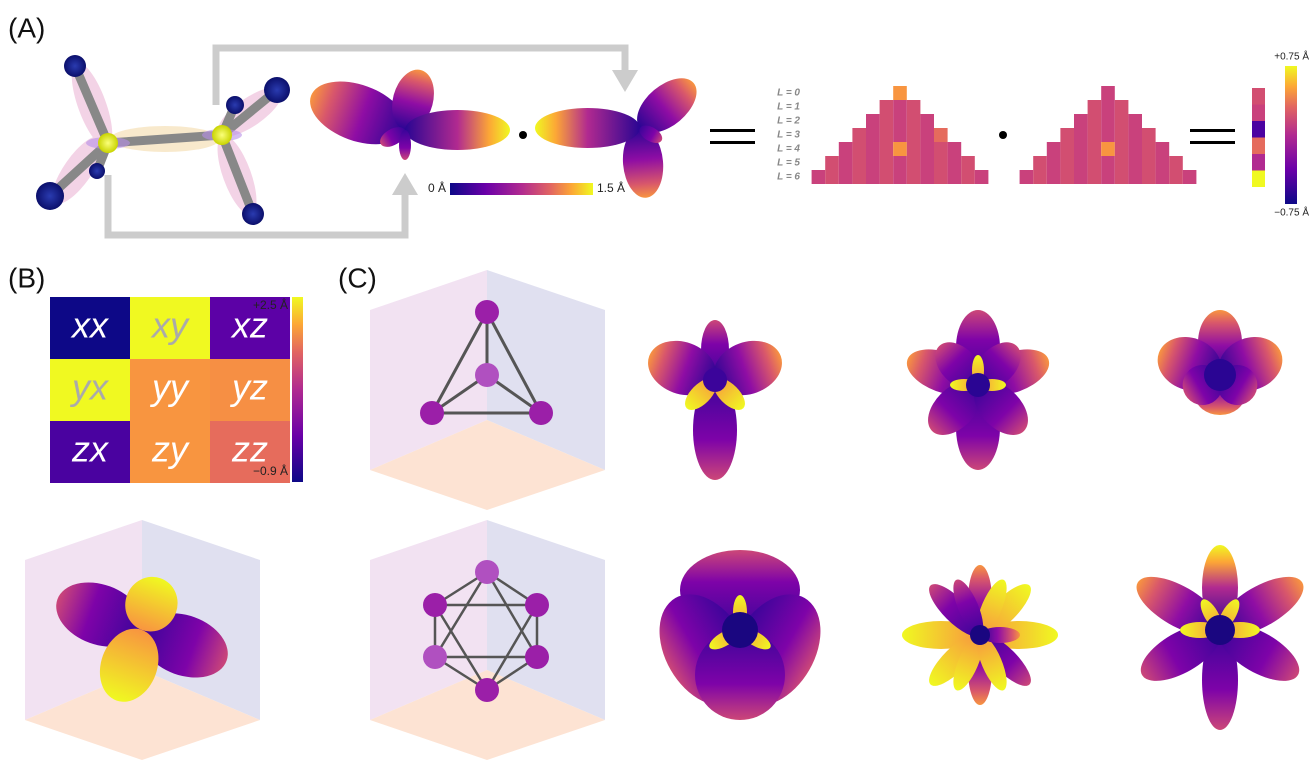 Image resolution: width=1309 pixels, height=764 pixels. I want to click on operators, so click(877, 136).